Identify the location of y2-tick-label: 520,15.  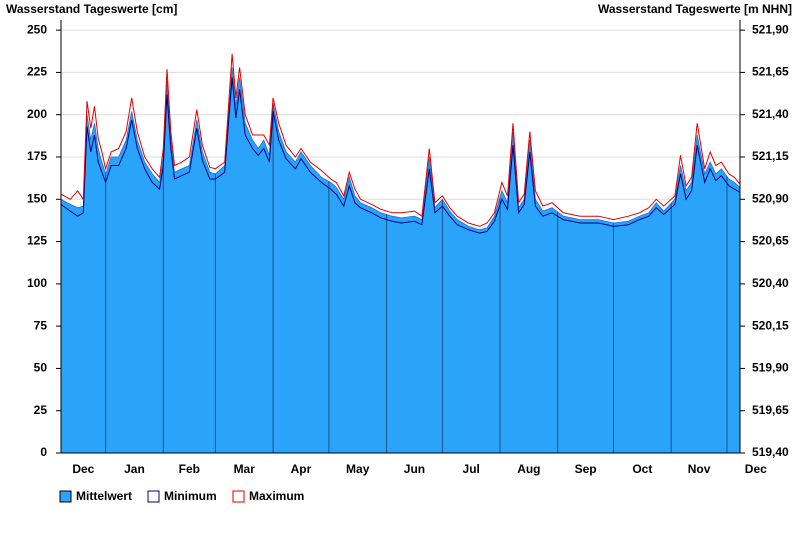
(770, 325).